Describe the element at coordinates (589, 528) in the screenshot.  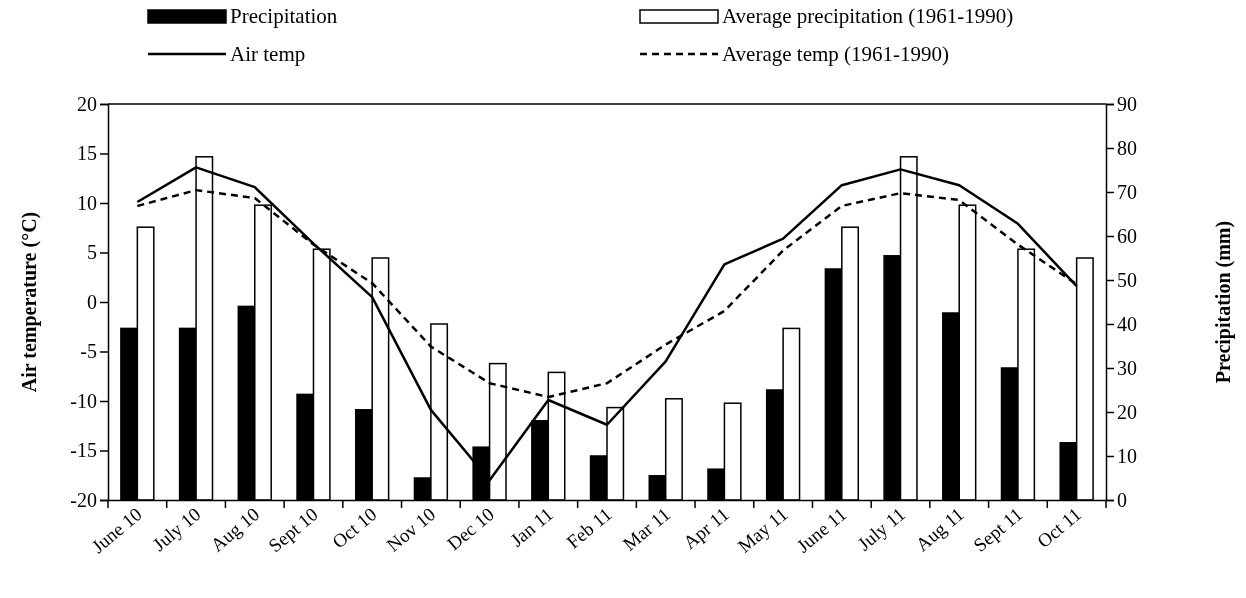
I see `x-tick-label: Feb 11` at that location.